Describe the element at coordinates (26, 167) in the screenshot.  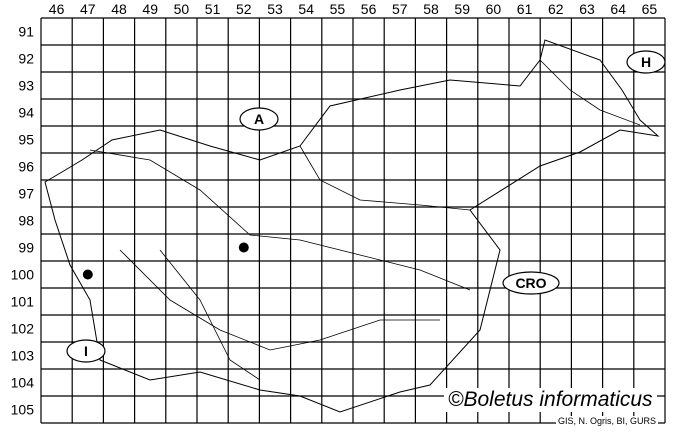
I see `row-label: 96` at that location.